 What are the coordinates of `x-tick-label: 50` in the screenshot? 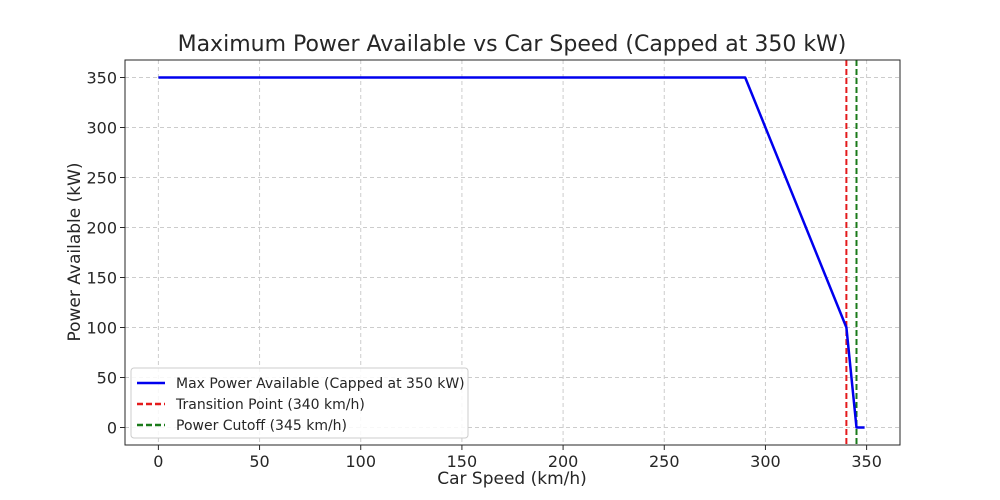 It's located at (259, 461).